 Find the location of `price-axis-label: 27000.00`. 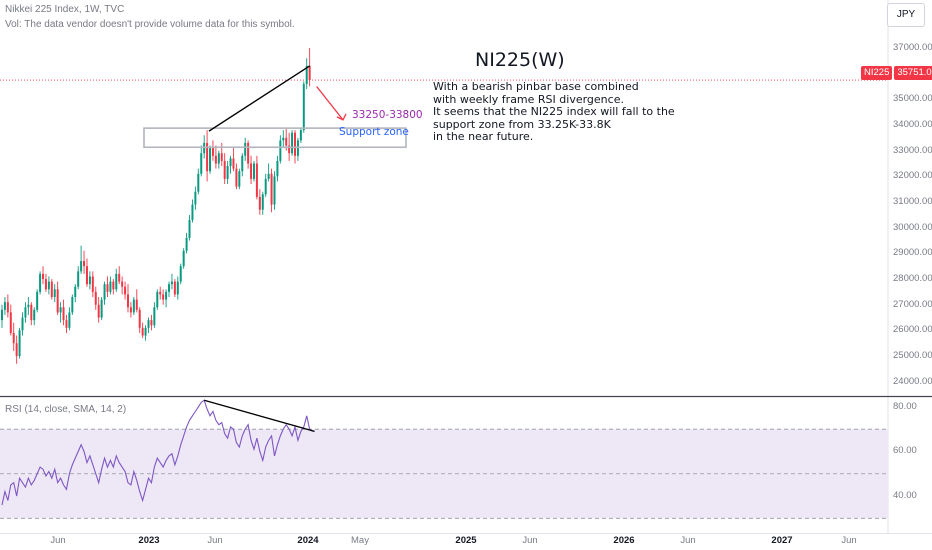

price-axis-label: 27000.00 is located at coordinates (912, 304).